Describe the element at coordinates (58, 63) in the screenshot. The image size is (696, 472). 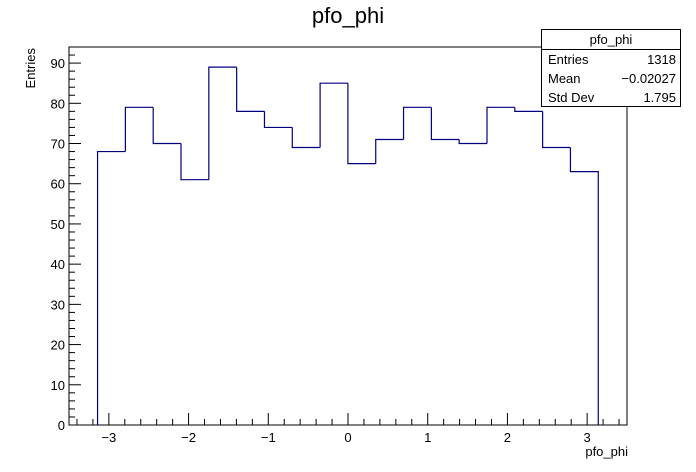
I see `y-tick-label: 90` at that location.